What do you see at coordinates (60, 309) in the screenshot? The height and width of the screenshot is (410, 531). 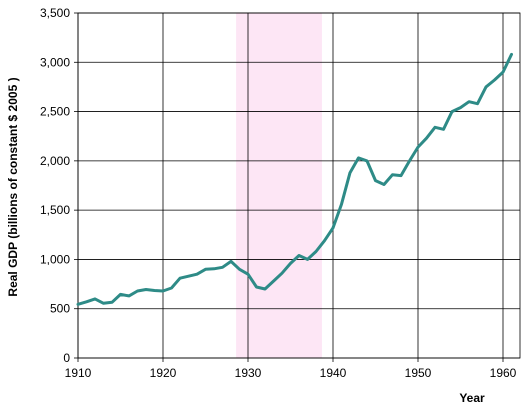 I see `y-tick-label: 500` at bounding box center [60, 309].